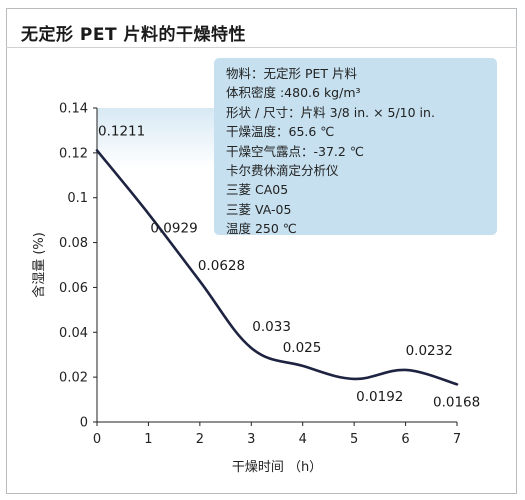 Image resolution: width=525 pixels, height=500 pixels. Describe the element at coordinates (261, 229) in the screenshot. I see `info-temperature: 温度 250 ℃` at that location.